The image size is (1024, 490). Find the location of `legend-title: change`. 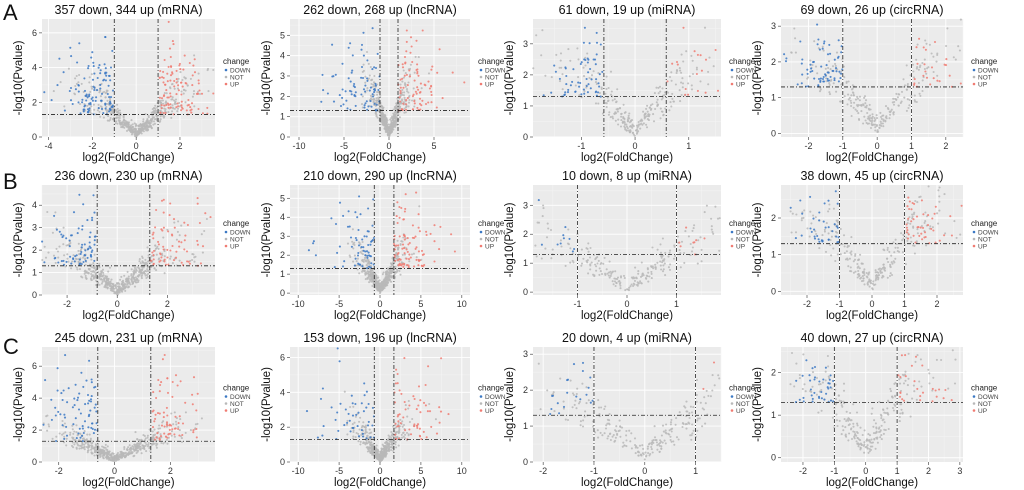

legend-title: change is located at coordinates (491, 223).